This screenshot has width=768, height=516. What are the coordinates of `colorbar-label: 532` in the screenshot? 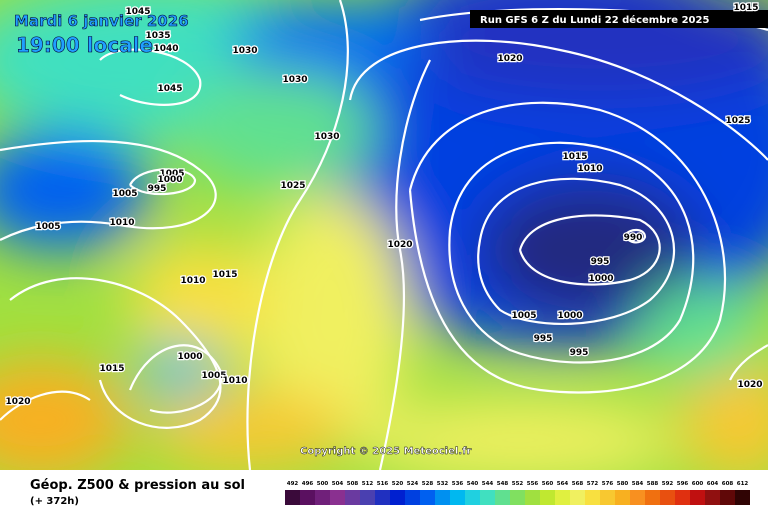 It's located at (443, 484).